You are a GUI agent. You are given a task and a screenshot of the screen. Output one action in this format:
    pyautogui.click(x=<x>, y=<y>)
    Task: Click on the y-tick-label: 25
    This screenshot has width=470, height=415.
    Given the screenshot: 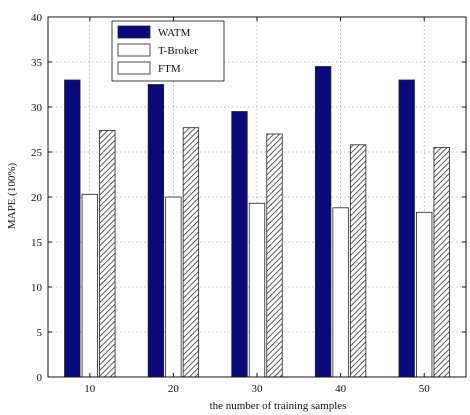 What is the action you would take?
    pyautogui.click(x=37, y=153)
    